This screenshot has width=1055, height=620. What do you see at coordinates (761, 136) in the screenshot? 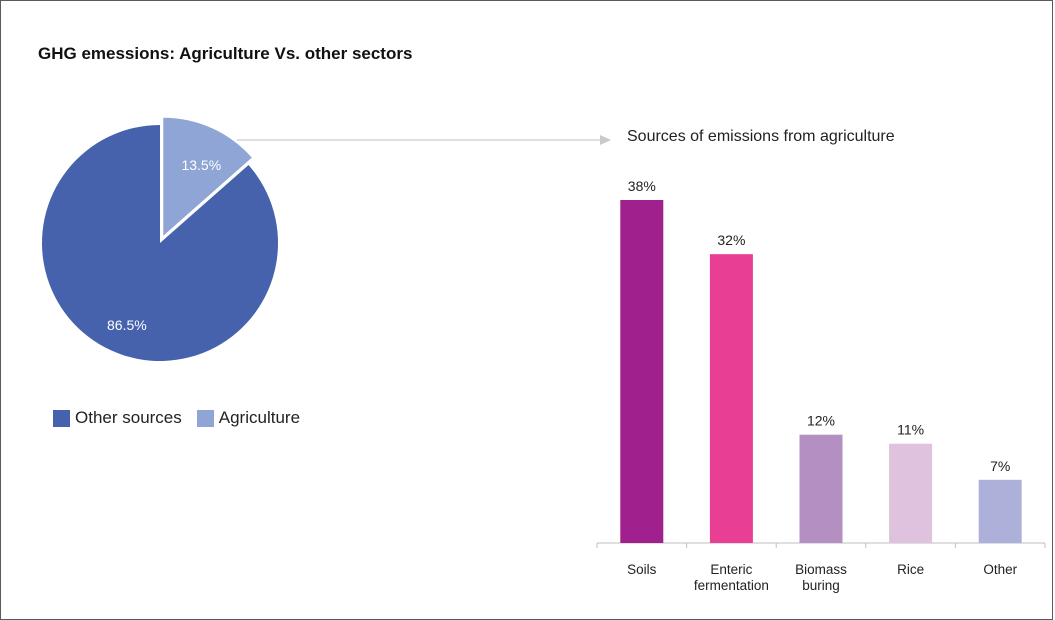
I see `bar-chart-title: Sources of emissions from agriculture` at bounding box center [761, 136].